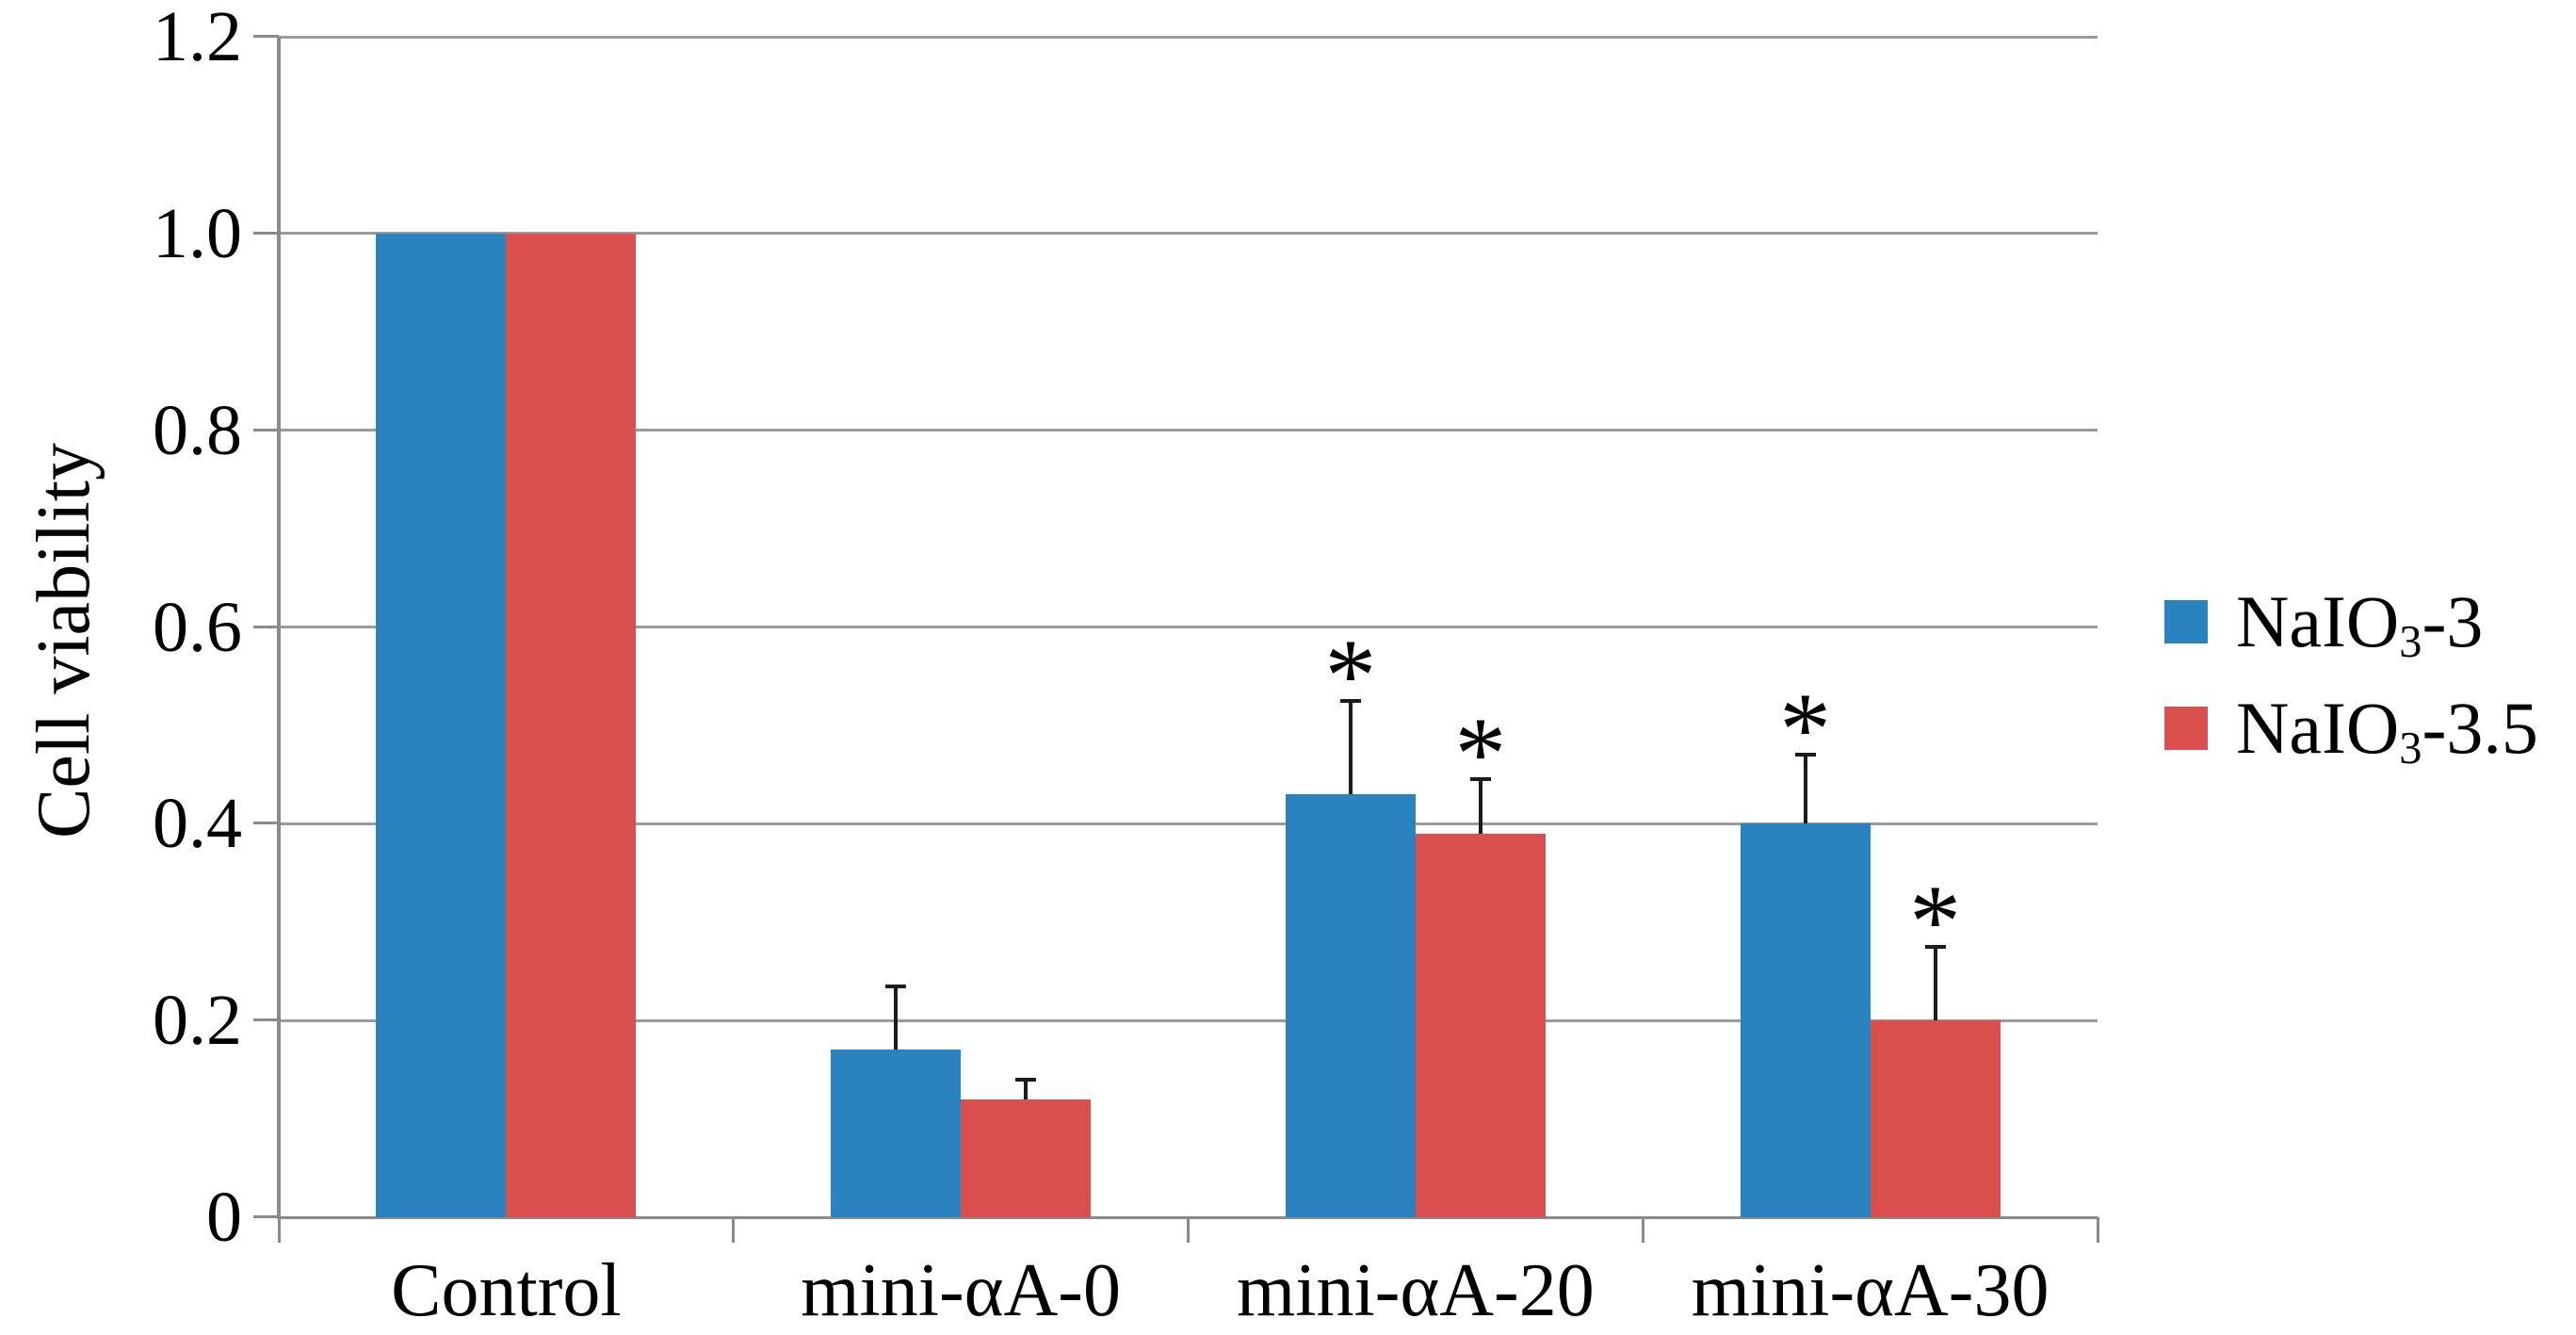 Image resolution: width=2576 pixels, height=1335 pixels. I want to click on significance-asterisk-mini-a-20-naio-3: *, so click(1350, 675).